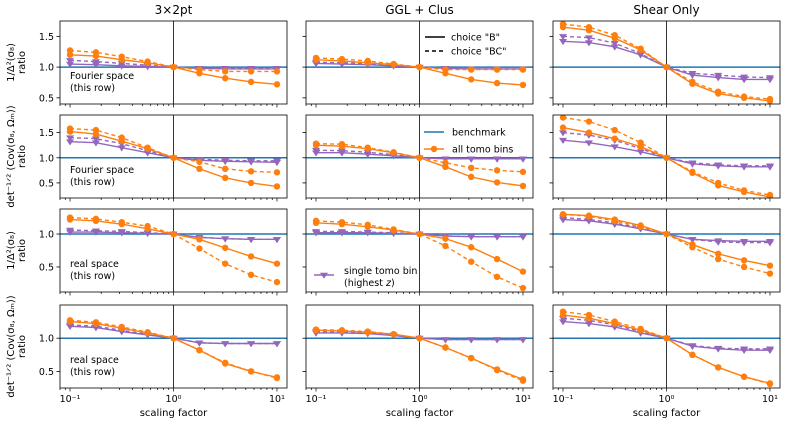 The height and width of the screenshot is (435, 793). What do you see at coordinates (92, 276) in the screenshot?
I see `row-annotation-line2: (this row)` at bounding box center [92, 276].